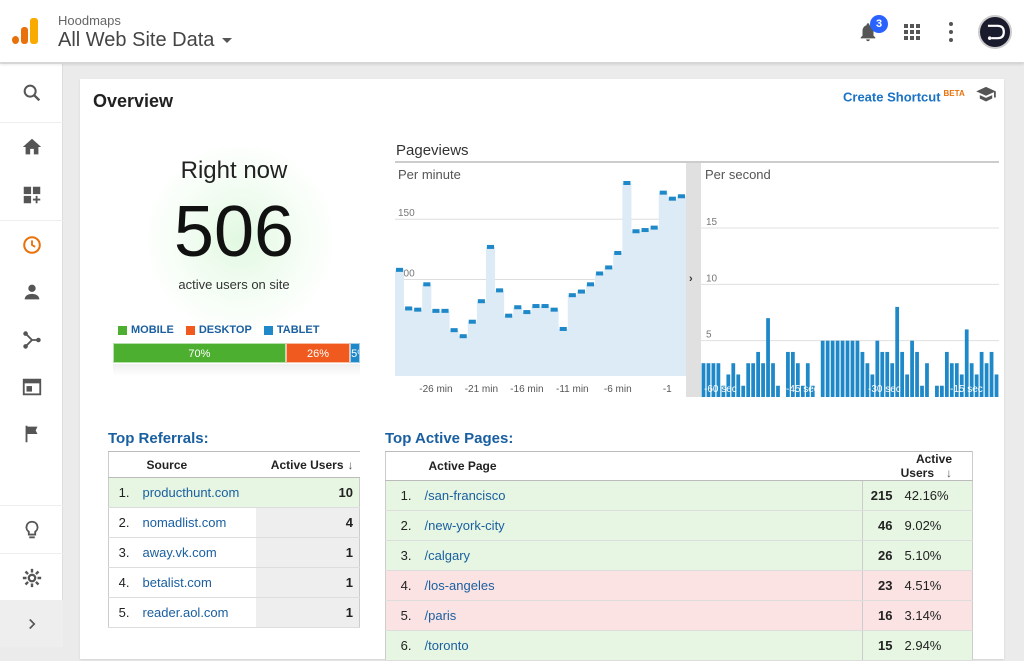  I want to click on row-index: 1., so click(402, 495).